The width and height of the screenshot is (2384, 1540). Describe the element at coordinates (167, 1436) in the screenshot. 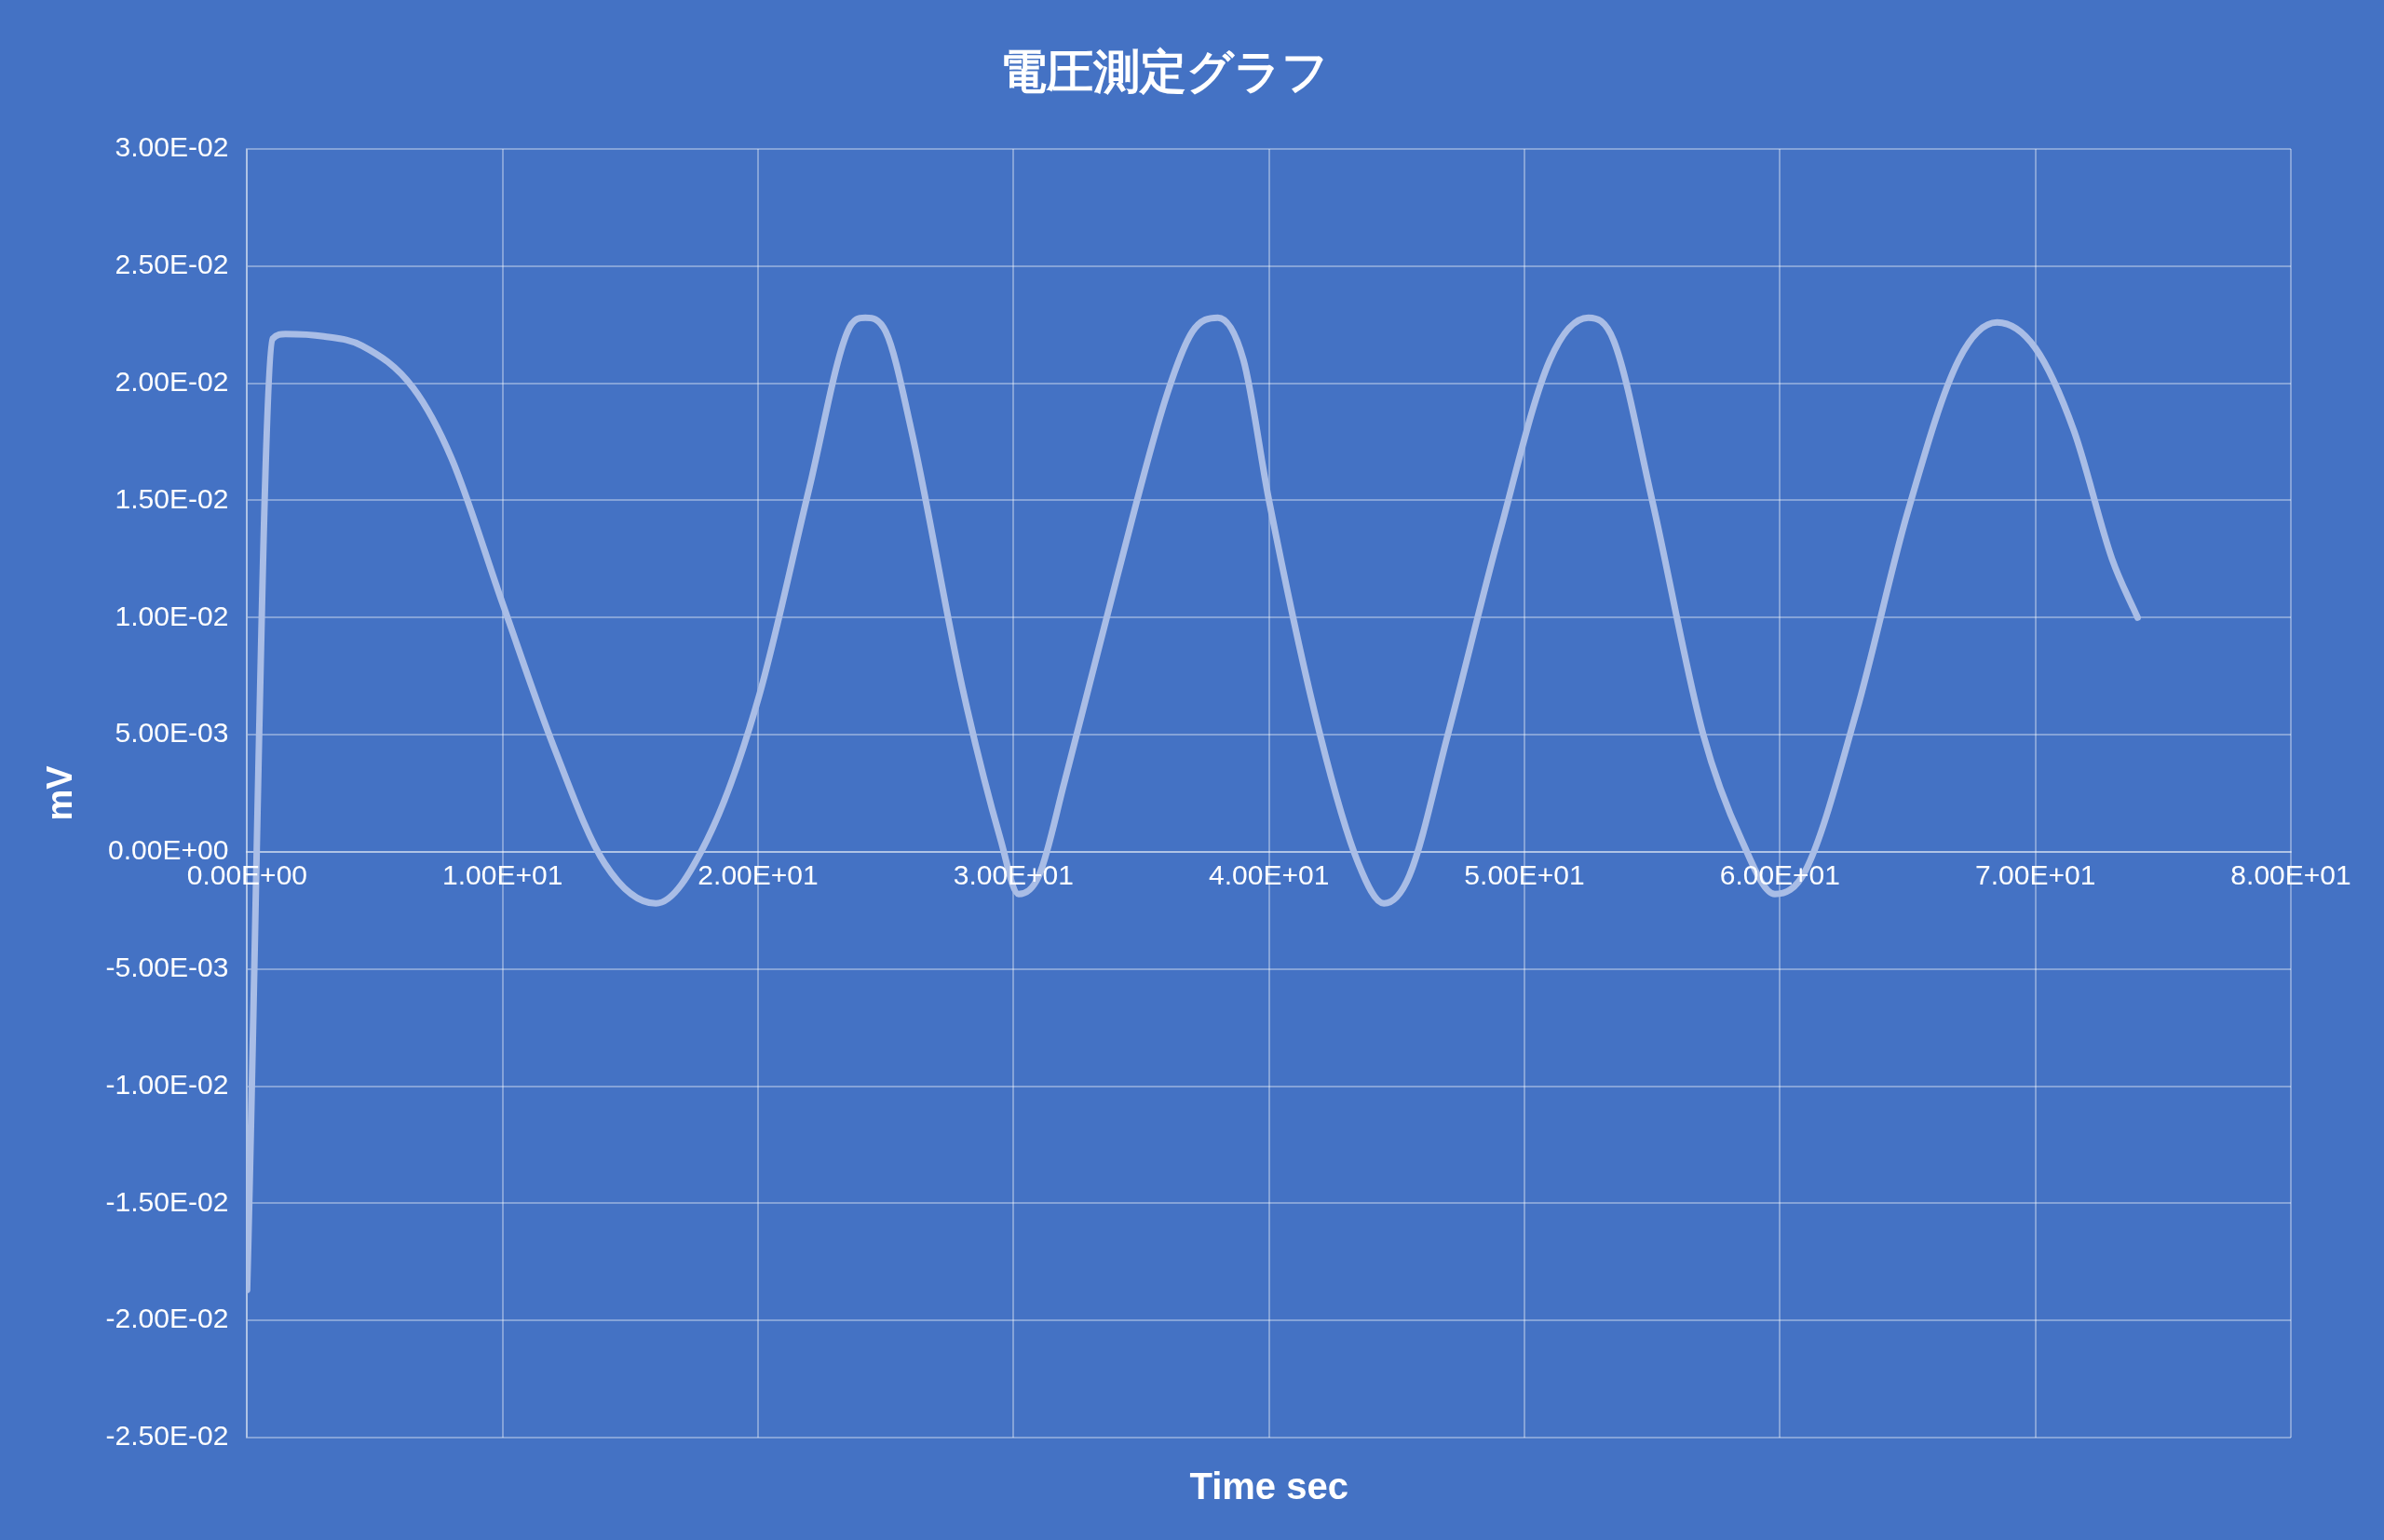

I see `y-tick-label: -2.50E-02` at that location.